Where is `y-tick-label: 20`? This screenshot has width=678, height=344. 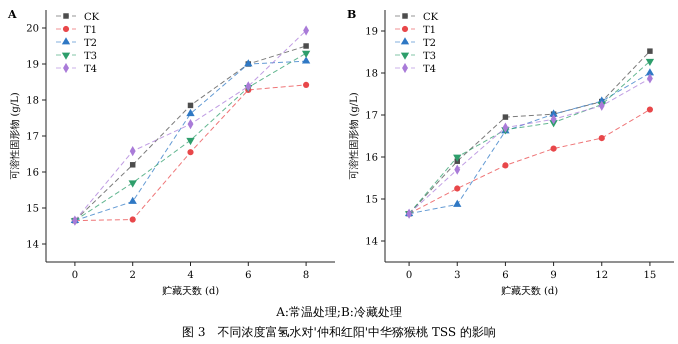 y-tick-label: 20 is located at coordinates (32, 29).